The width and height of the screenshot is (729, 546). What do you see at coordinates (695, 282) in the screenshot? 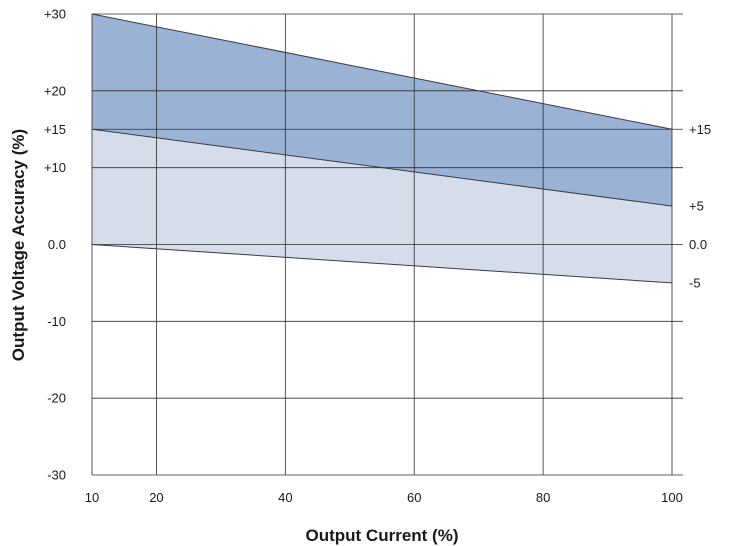
I see `right-label: -5` at bounding box center [695, 282].